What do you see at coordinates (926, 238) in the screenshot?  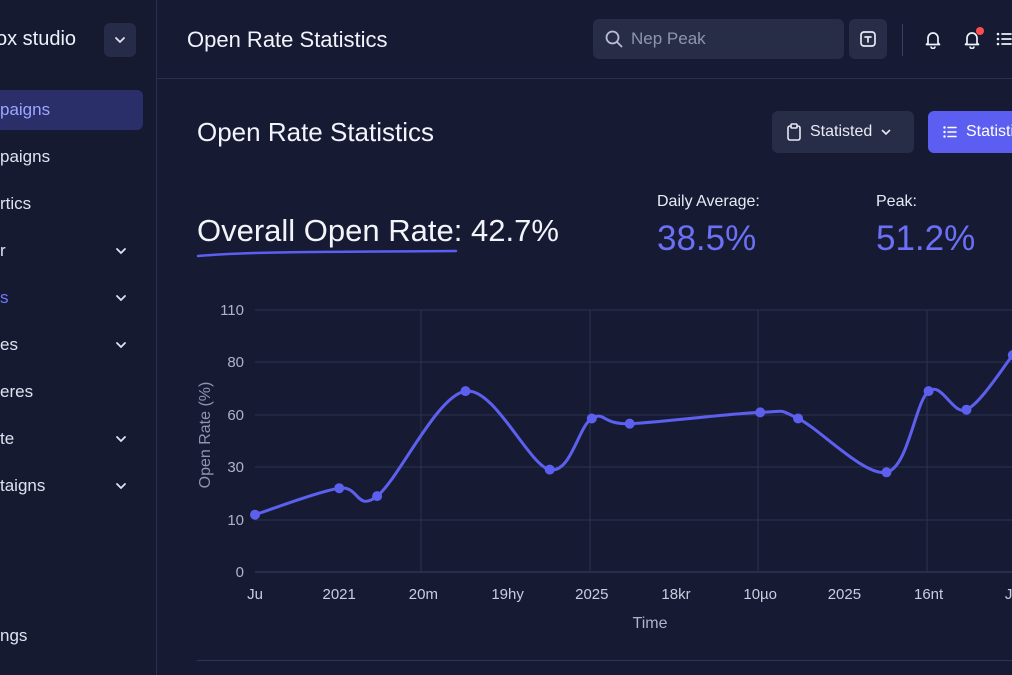 I see `peak-value: 51.2%` at bounding box center [926, 238].